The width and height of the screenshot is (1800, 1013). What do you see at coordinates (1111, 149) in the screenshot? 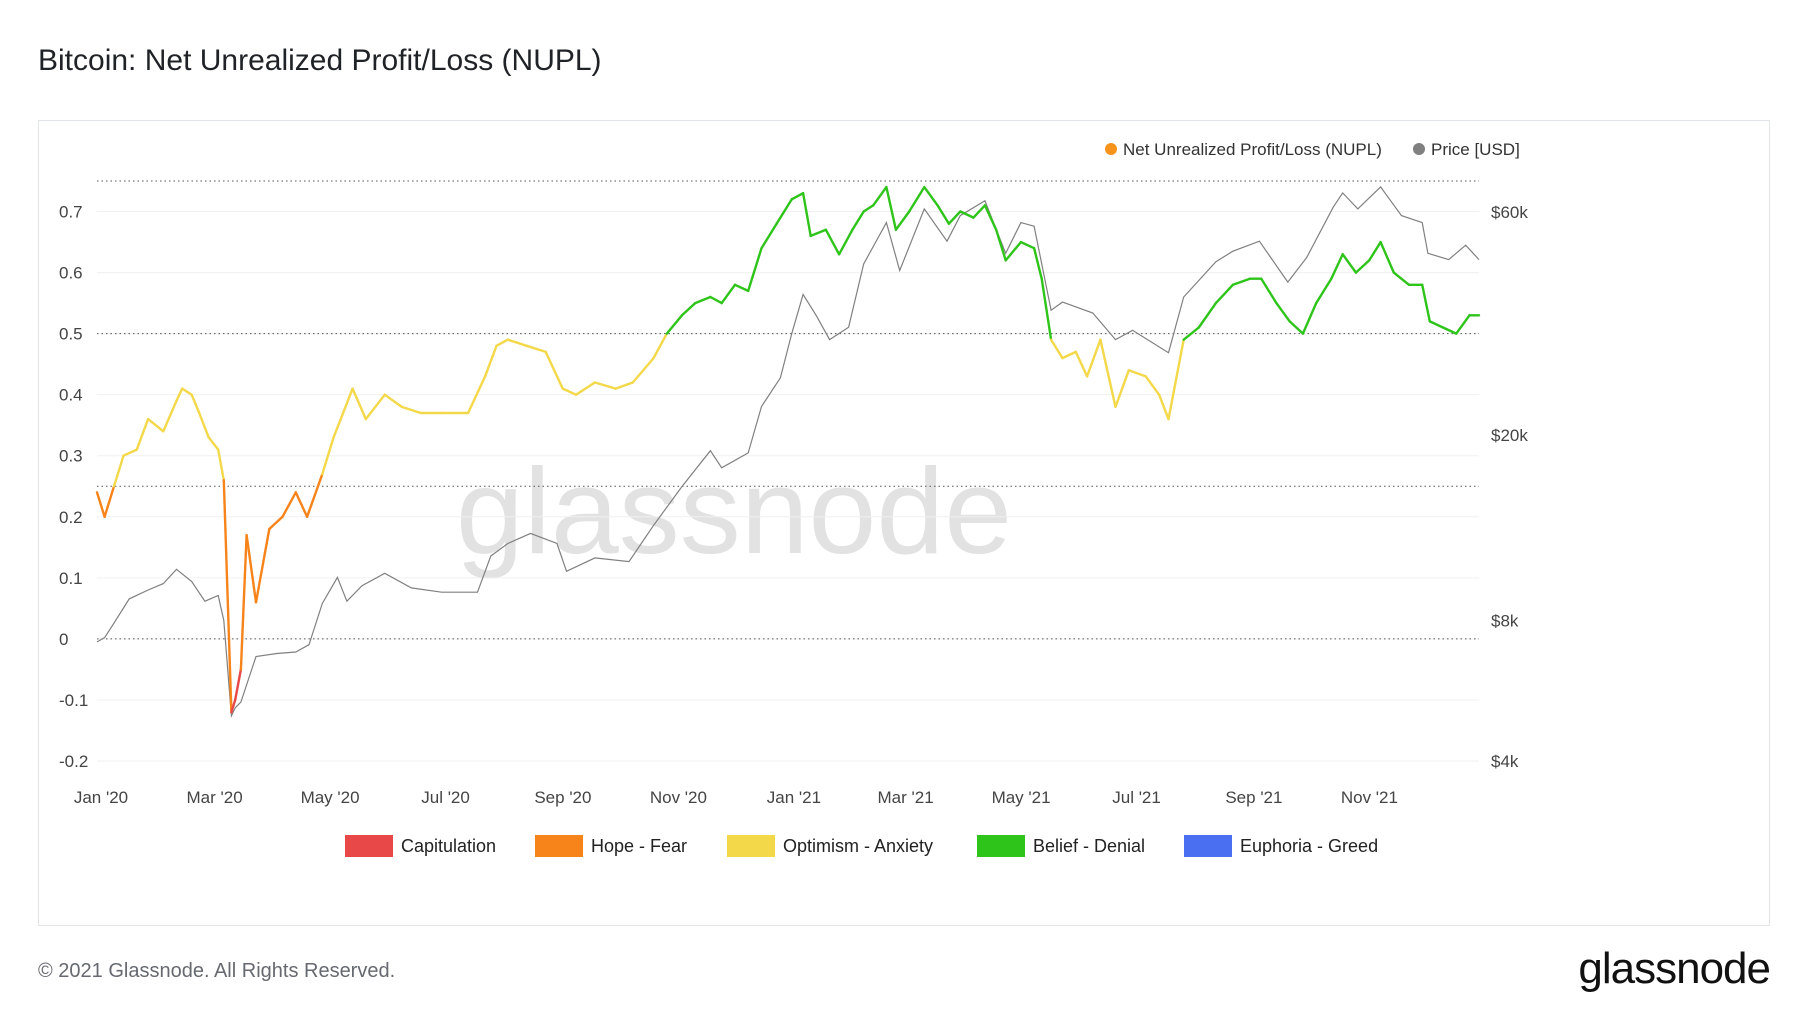
I see `legend-dot-icon` at bounding box center [1111, 149].